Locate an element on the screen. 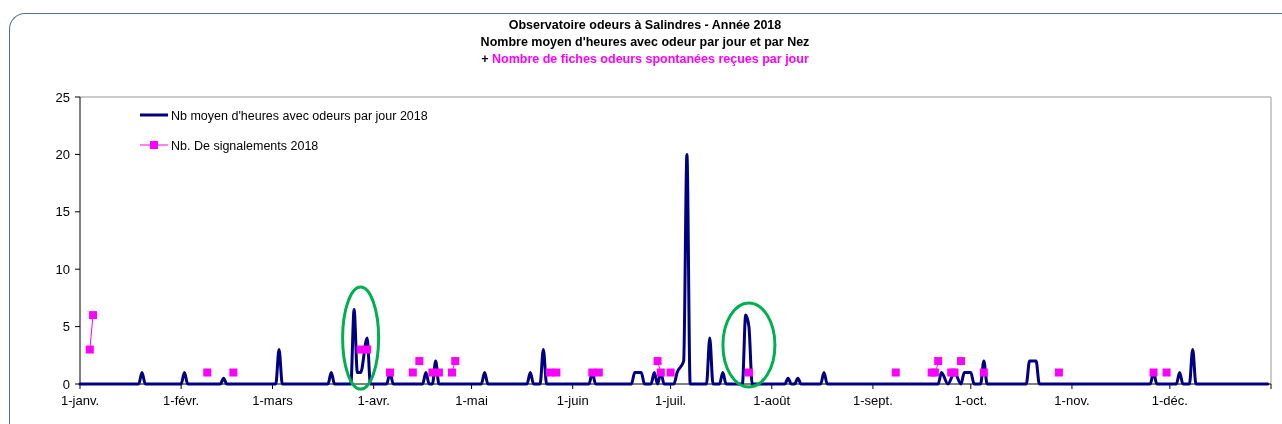 Image resolution: width=1282 pixels, height=424 pixels. y-tick-label: 10 is located at coordinates (62, 269).